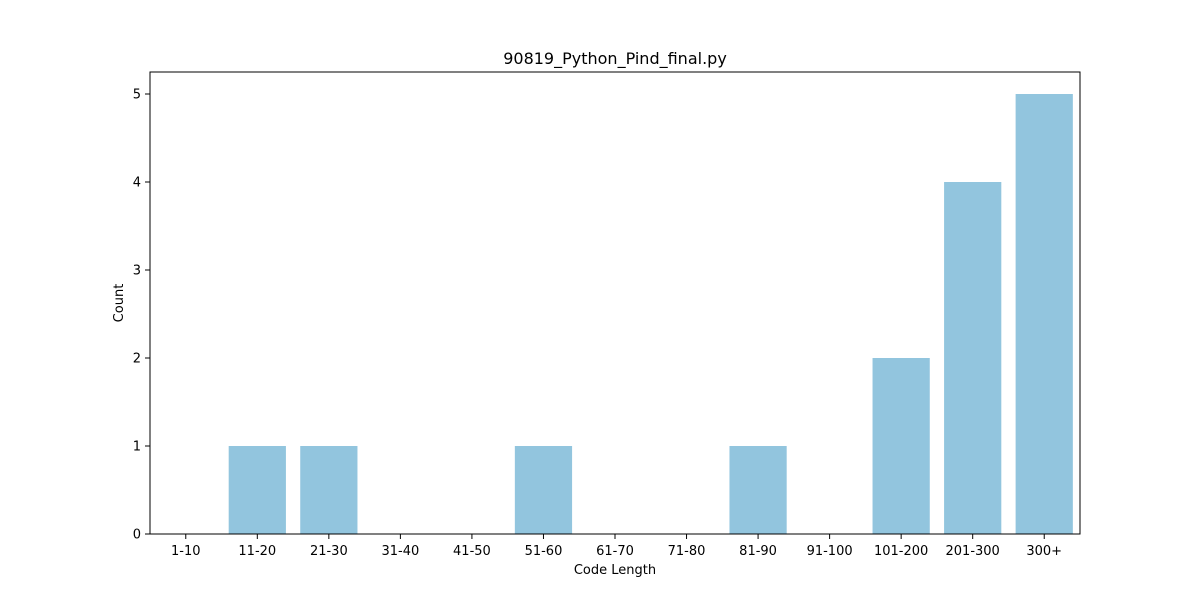 This screenshot has width=1200, height=604. Describe the element at coordinates (830, 551) in the screenshot. I see `x-tick-label: 91-100` at that location.